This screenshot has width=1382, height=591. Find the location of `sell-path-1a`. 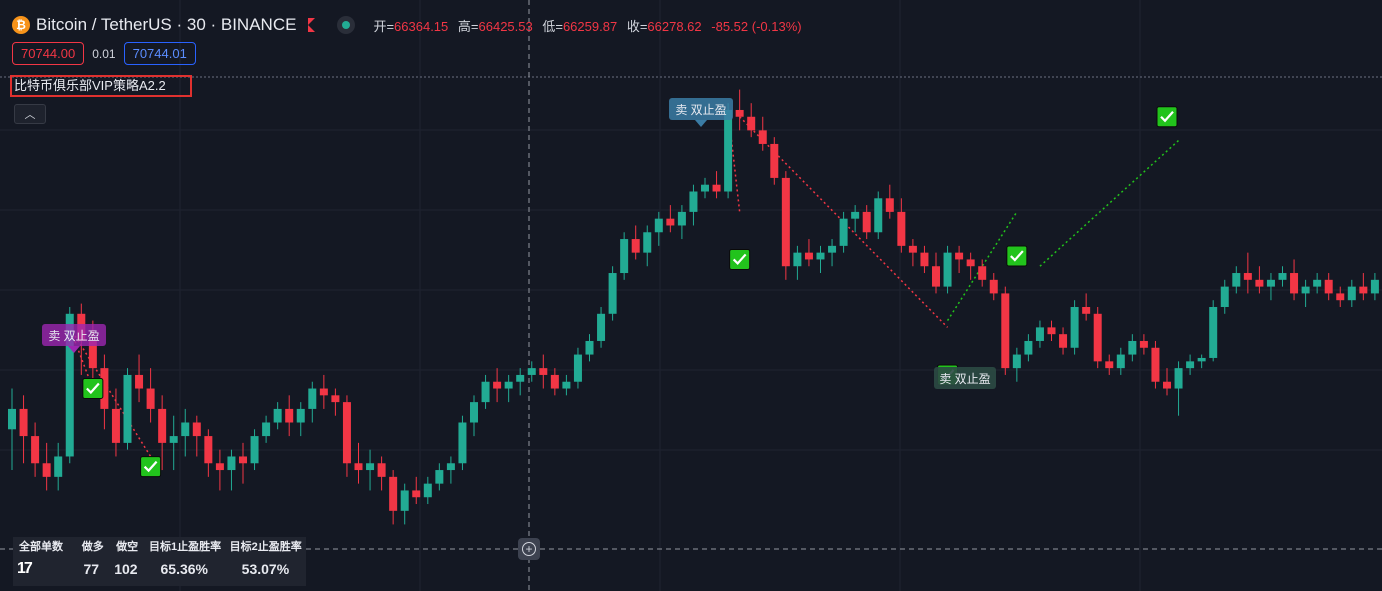

sell-path-1a is located at coordinates (110, 391).